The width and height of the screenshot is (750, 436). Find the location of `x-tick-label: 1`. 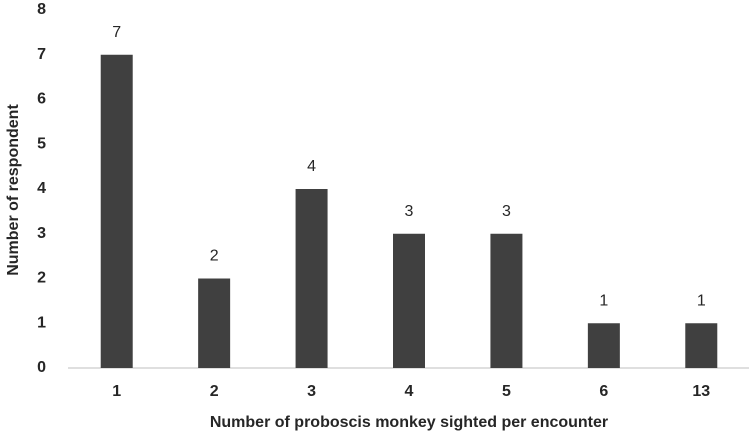

x-tick-label: 1 is located at coordinates (116, 391).